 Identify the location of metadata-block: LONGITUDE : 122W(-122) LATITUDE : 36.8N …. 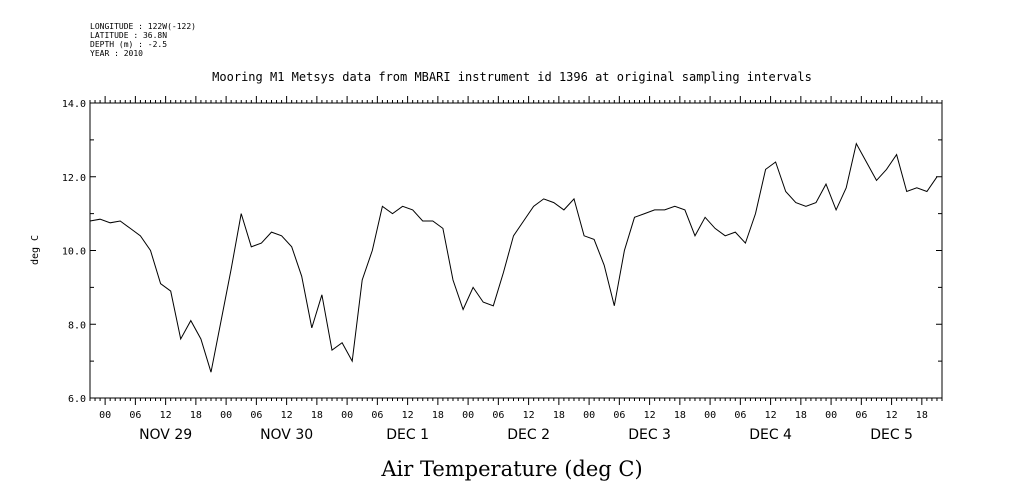
(143, 40).